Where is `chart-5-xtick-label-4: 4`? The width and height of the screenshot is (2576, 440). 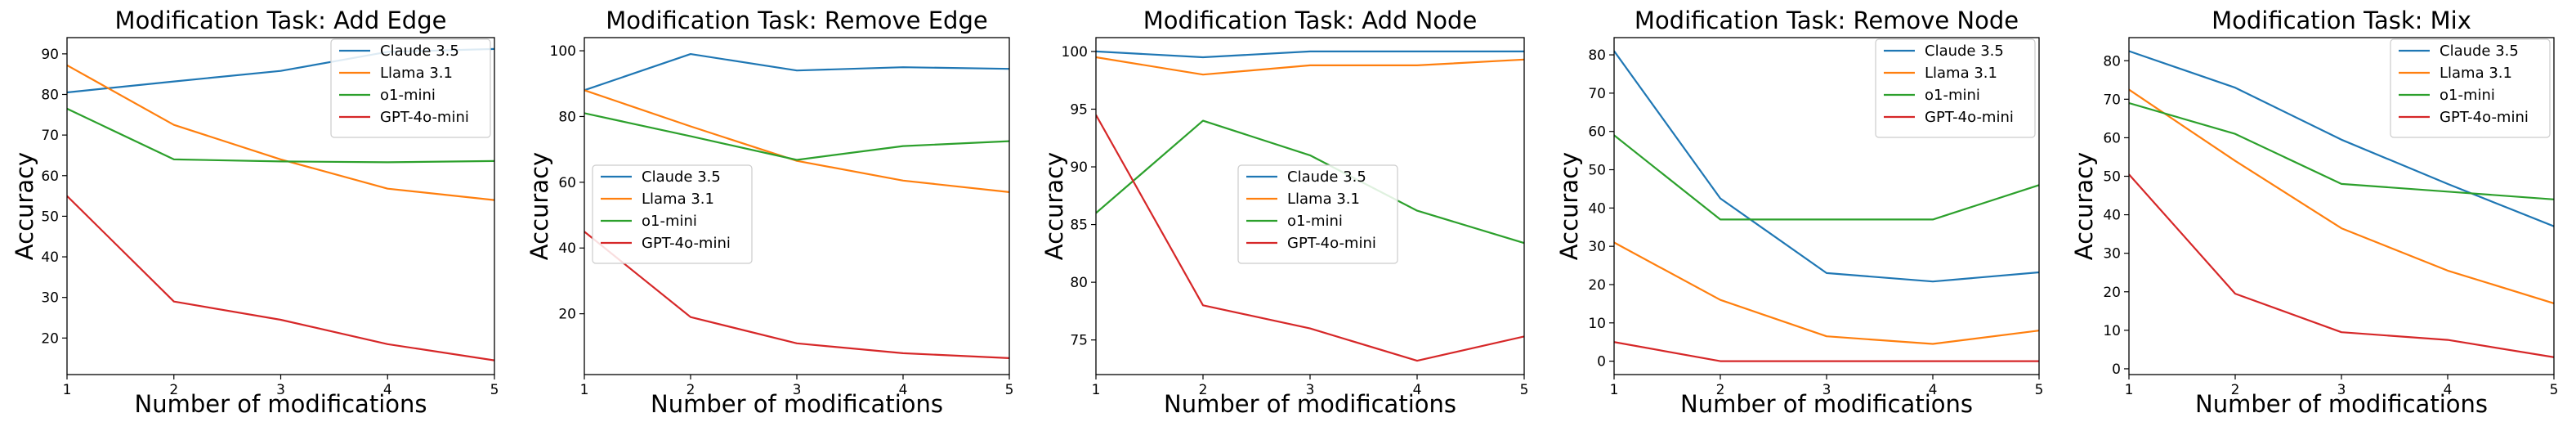
chart-5-xtick-label-4: 4 is located at coordinates (2448, 390).